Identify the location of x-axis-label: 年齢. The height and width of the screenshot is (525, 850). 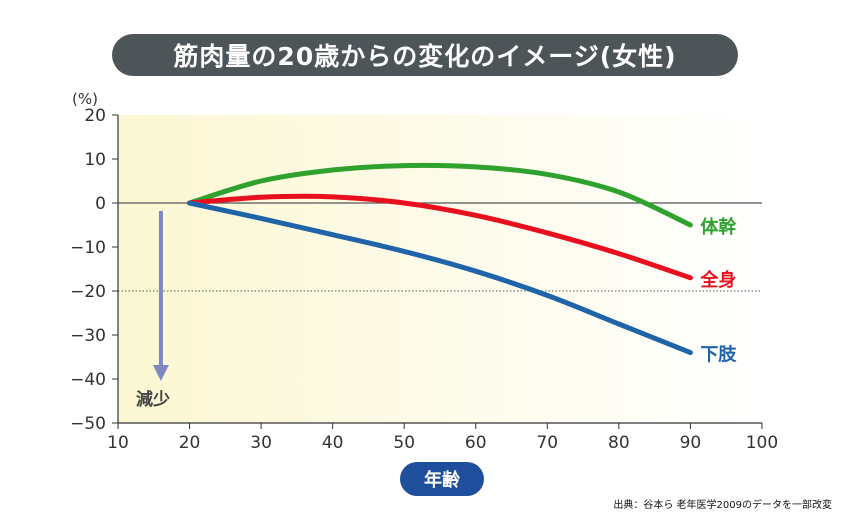
(442, 479).